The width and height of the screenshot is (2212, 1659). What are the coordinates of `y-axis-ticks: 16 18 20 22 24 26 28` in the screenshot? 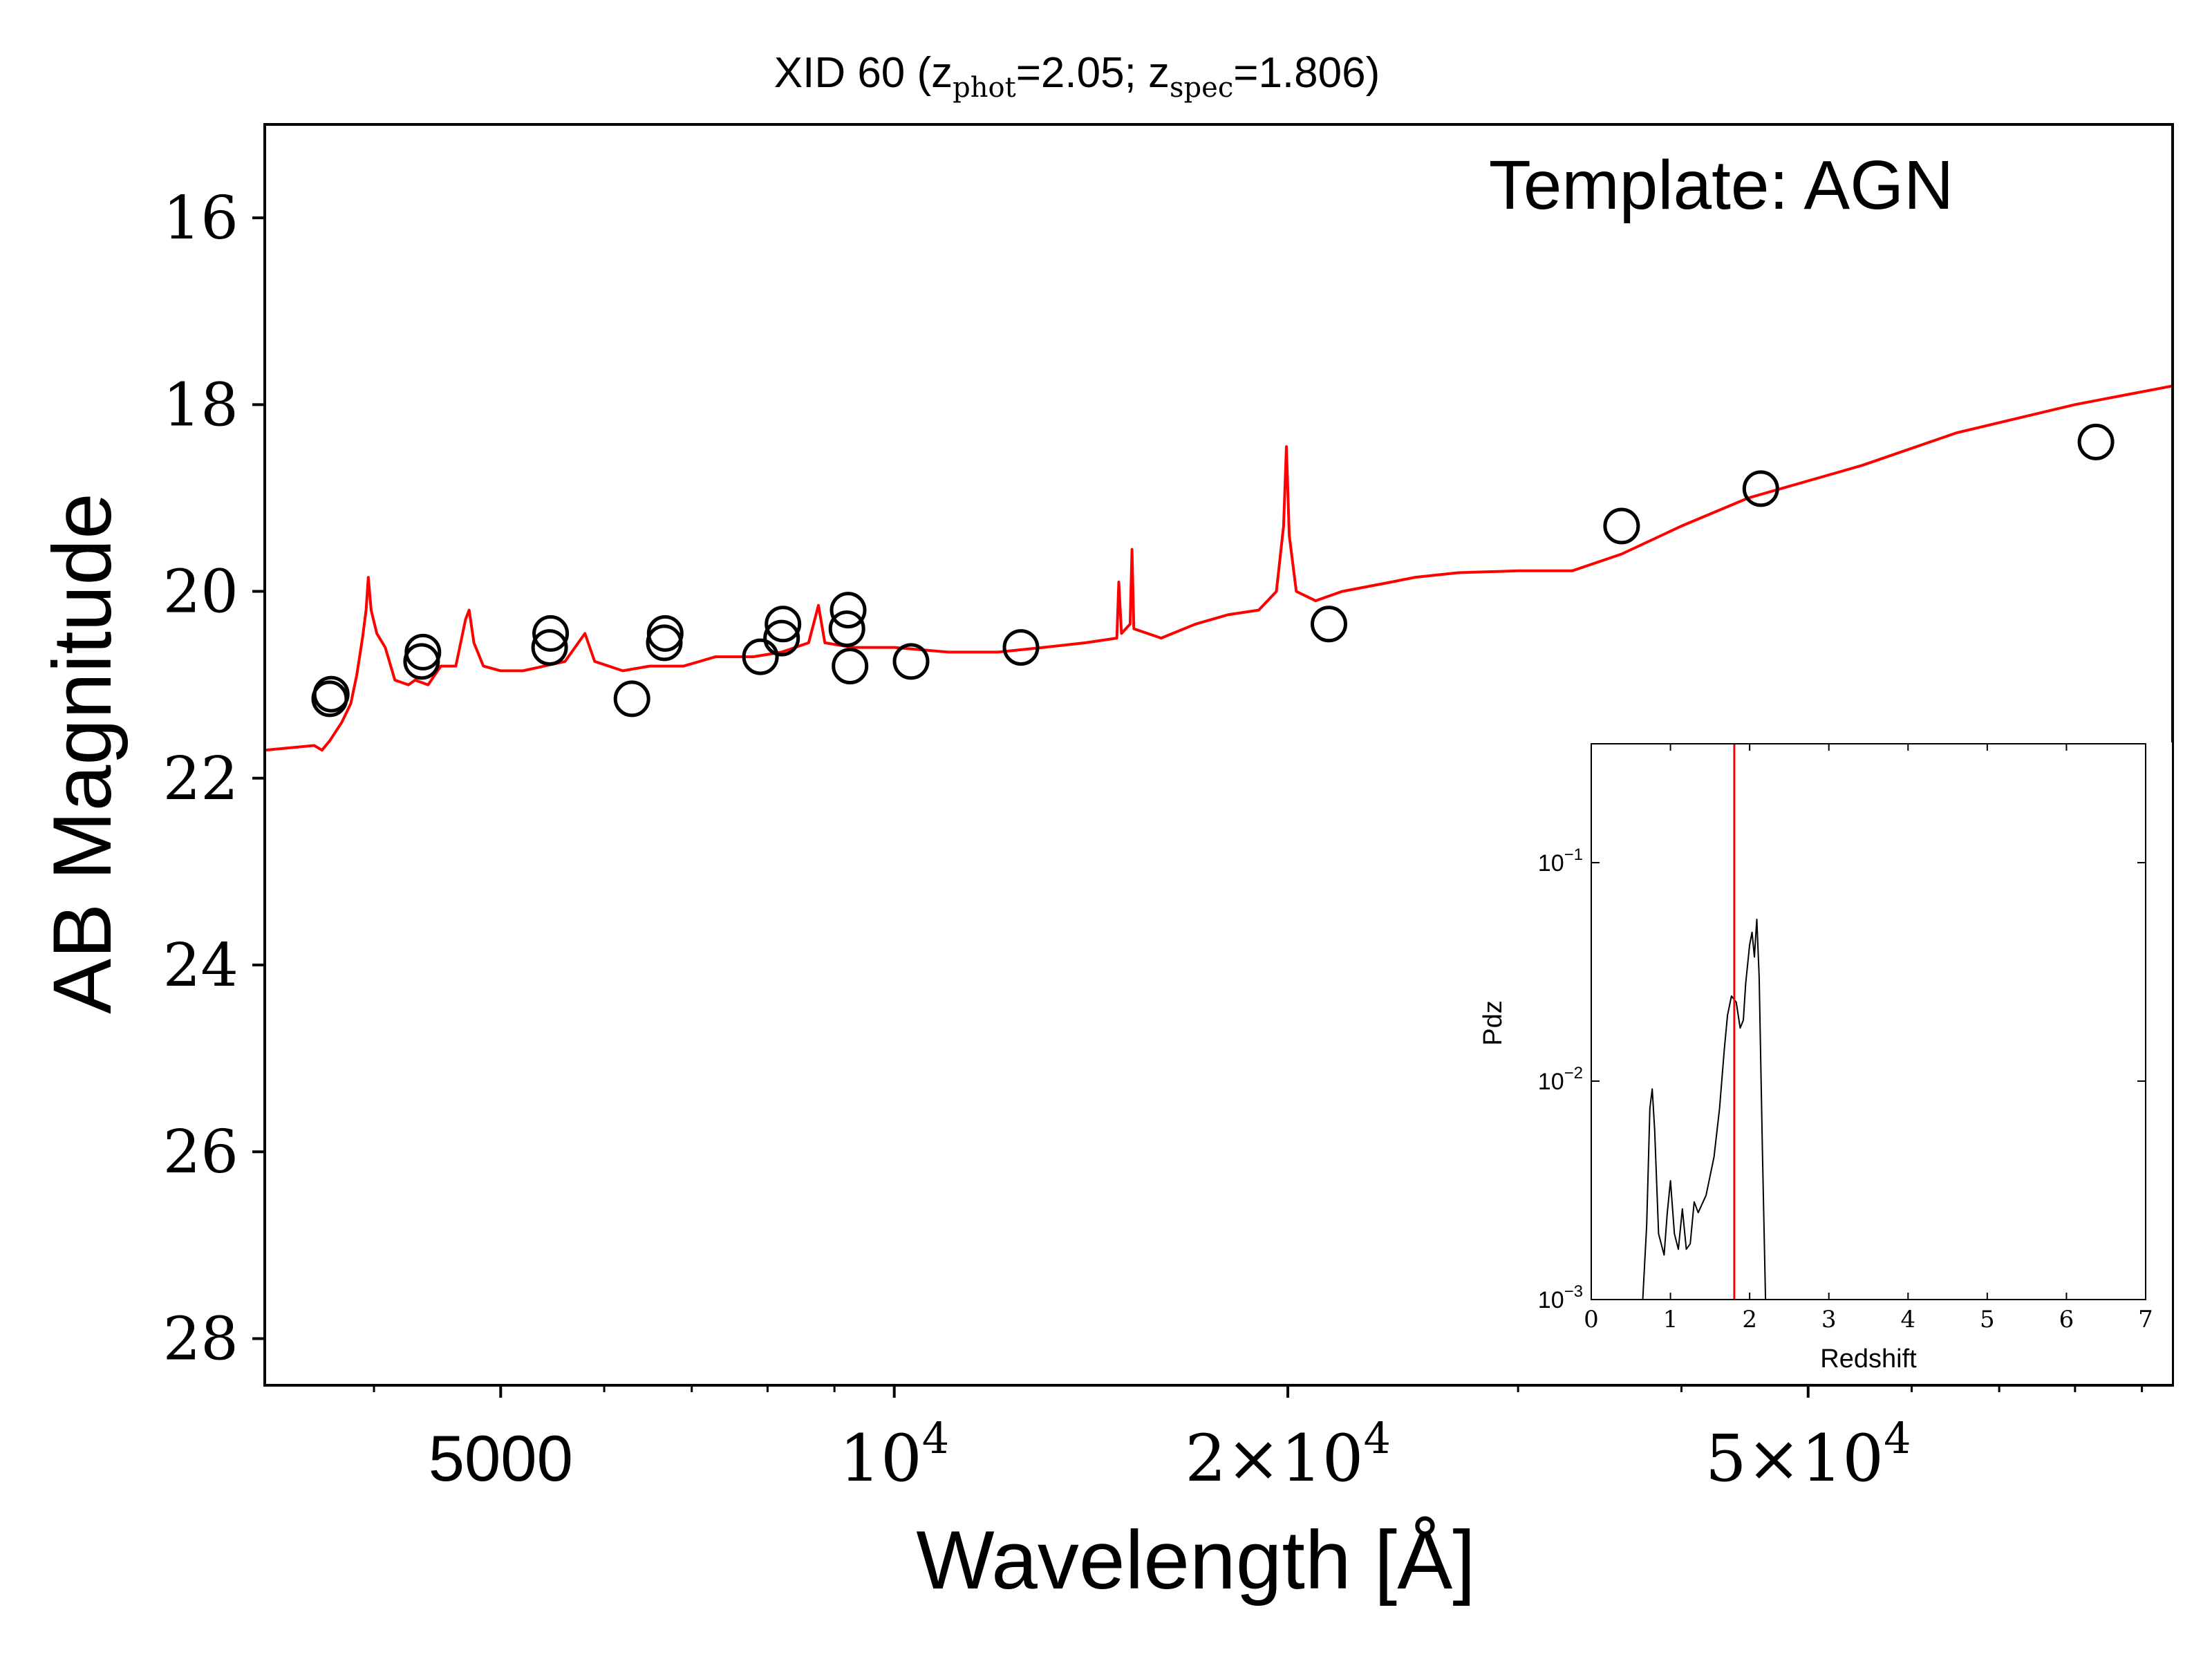 It's located at (214, 779).